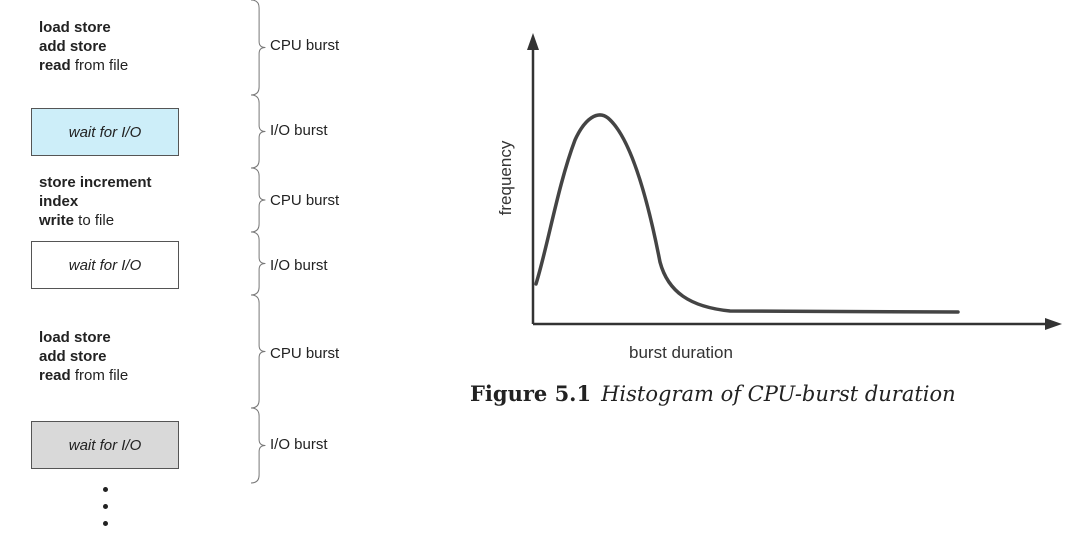  I want to click on instruction-line: write to file, so click(95, 220).